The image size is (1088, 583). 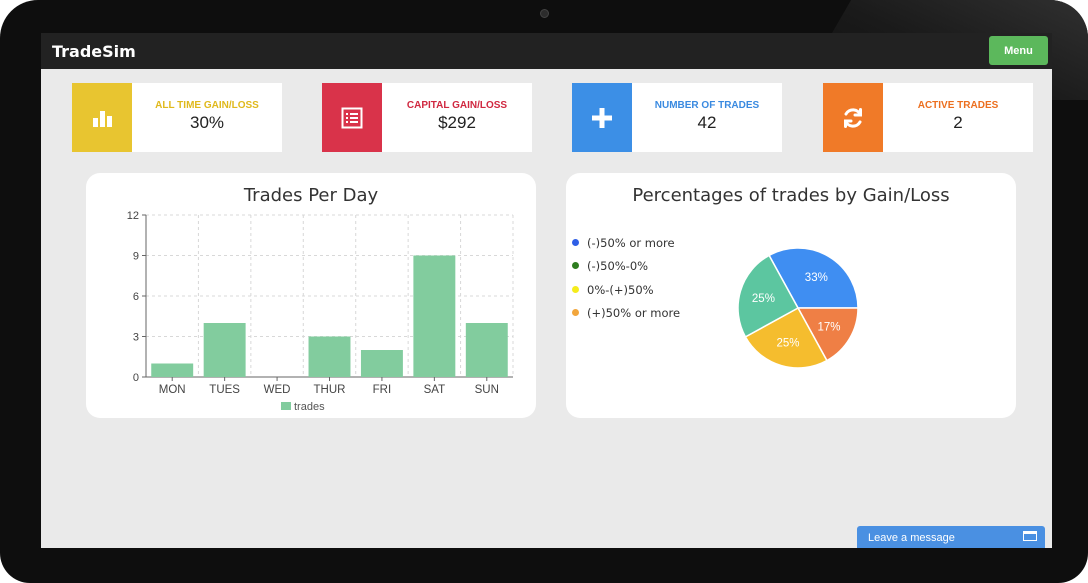 What do you see at coordinates (486, 350) in the screenshot?
I see `bar-sun` at bounding box center [486, 350].